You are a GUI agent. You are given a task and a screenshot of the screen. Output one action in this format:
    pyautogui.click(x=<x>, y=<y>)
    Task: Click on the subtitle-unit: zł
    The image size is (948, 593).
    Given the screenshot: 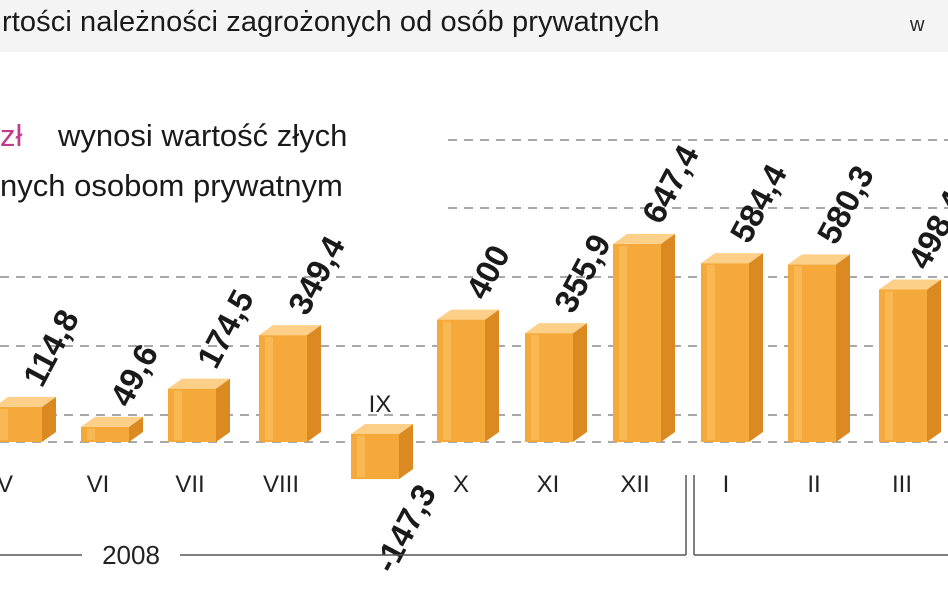 What is the action you would take?
    pyautogui.click(x=11, y=135)
    